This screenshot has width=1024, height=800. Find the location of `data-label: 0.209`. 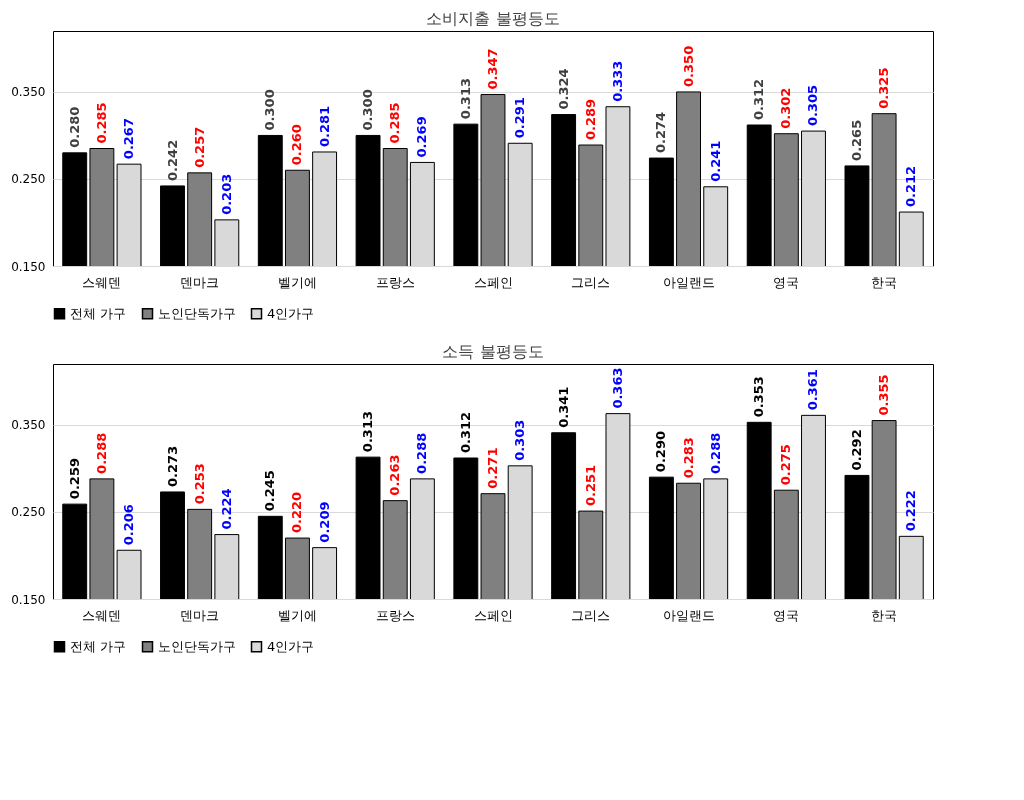

data-label: 0.209 is located at coordinates (324, 522).